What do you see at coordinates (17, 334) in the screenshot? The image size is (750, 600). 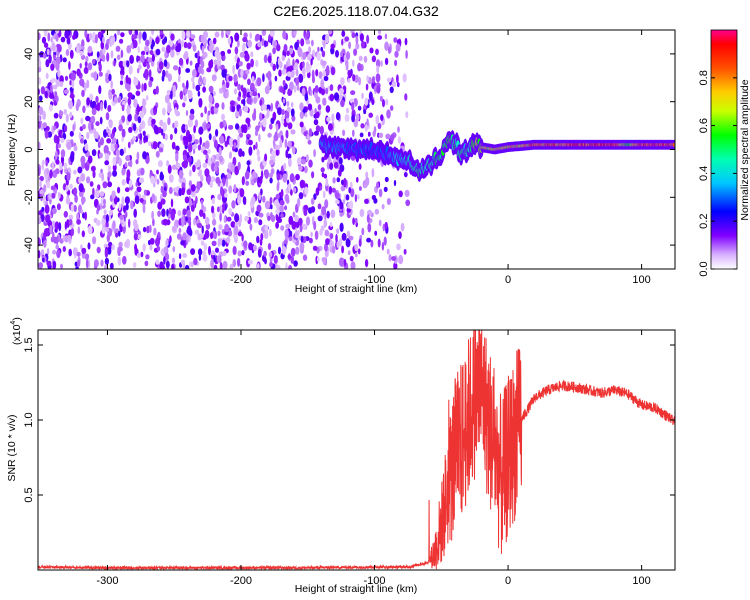 I see `snr-multiplier-base: (x10` at bounding box center [17, 334].